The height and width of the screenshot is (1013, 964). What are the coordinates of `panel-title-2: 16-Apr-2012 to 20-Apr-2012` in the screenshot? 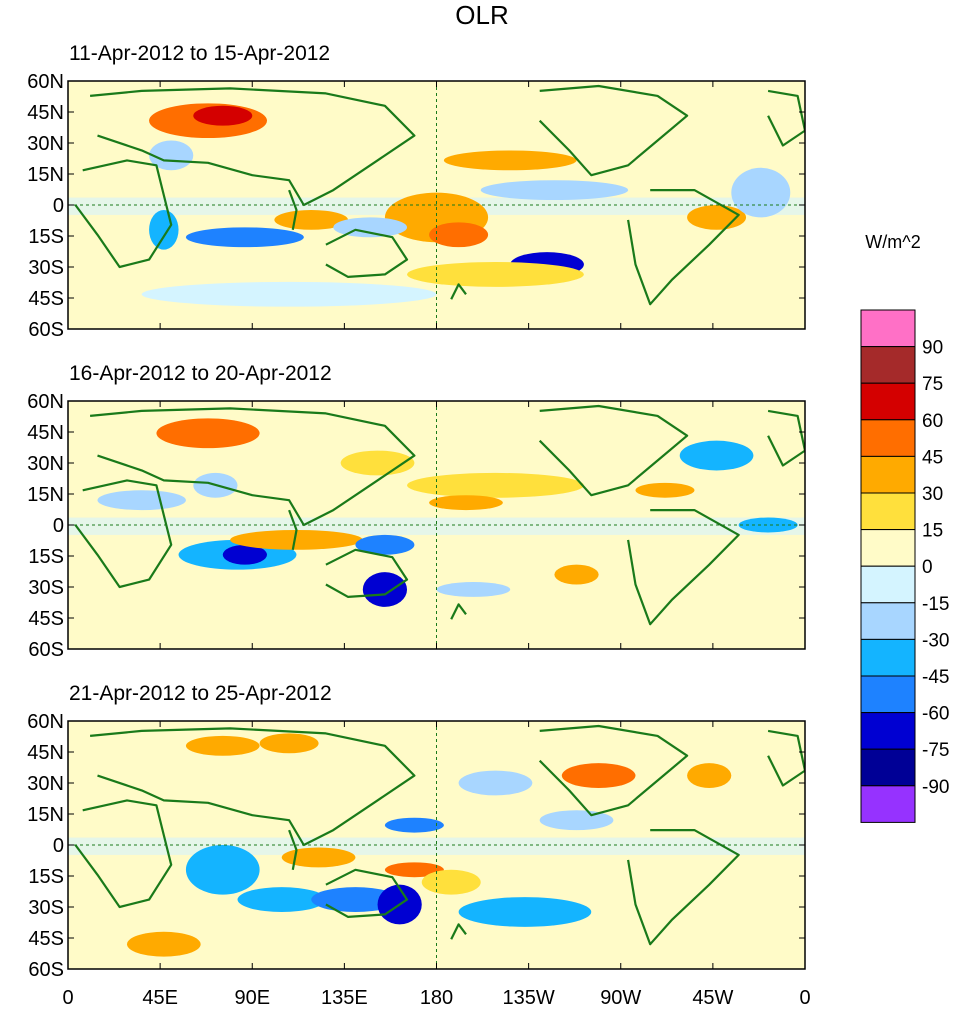 It's located at (200, 373).